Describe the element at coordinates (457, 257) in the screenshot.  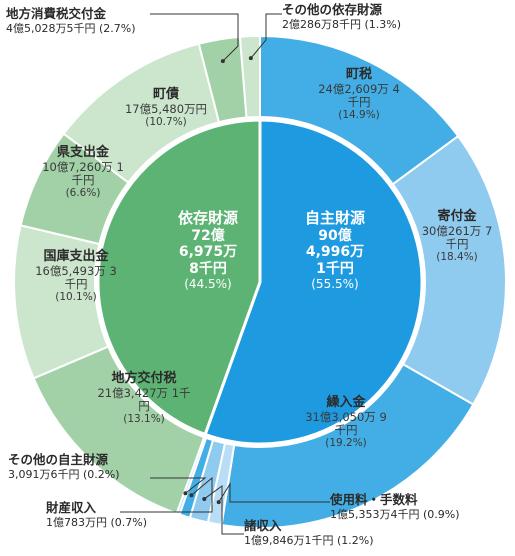
I see `donations-pct: (18.4%)` at that location.